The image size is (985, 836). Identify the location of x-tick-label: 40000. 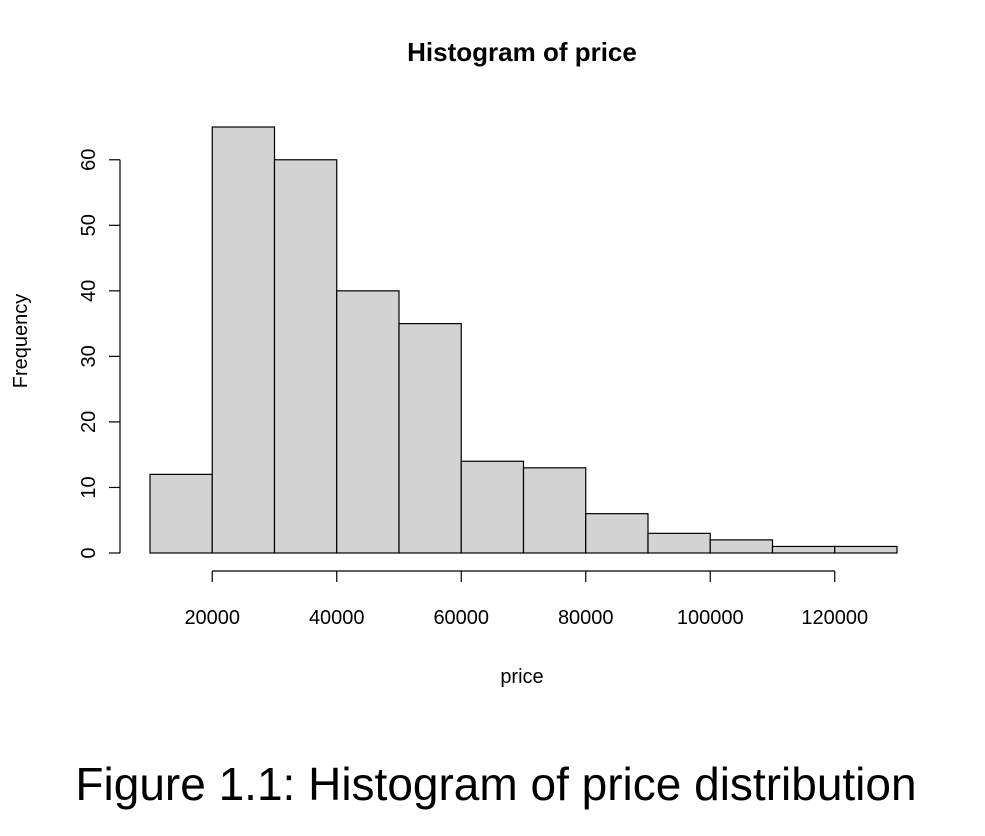
(337, 618).